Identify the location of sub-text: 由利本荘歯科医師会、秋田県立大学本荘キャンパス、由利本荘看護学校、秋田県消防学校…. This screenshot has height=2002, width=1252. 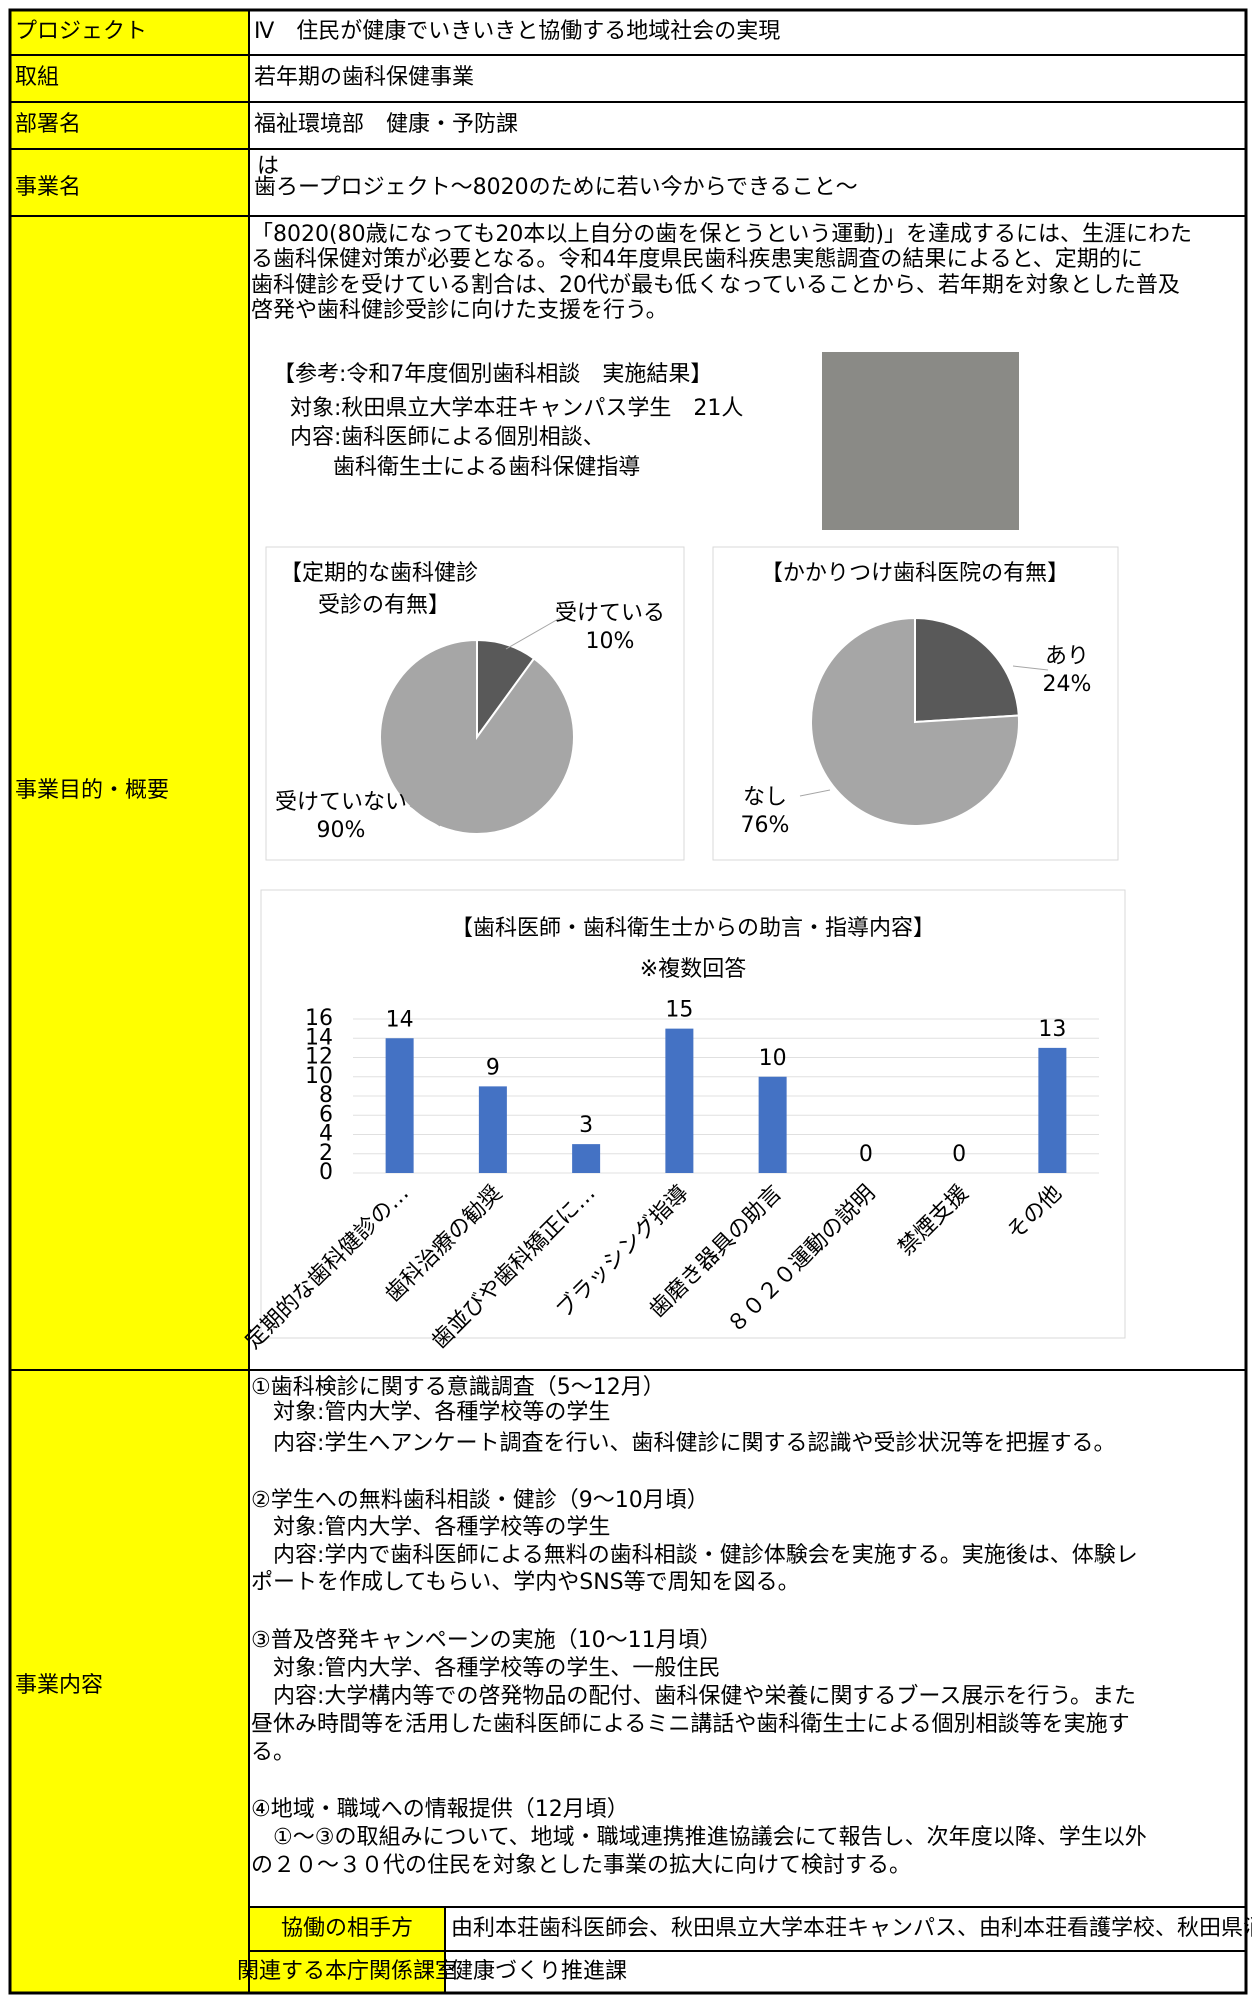
(851, 1928).